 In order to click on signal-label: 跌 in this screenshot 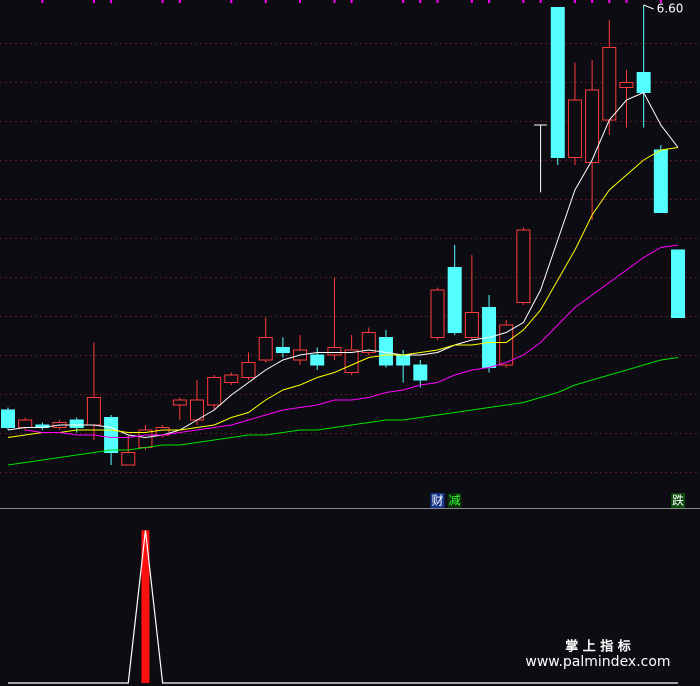, I will do `click(678, 500)`.